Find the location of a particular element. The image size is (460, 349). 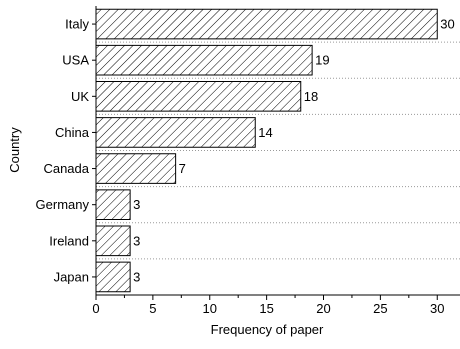

bar-germany is located at coordinates (113, 204).